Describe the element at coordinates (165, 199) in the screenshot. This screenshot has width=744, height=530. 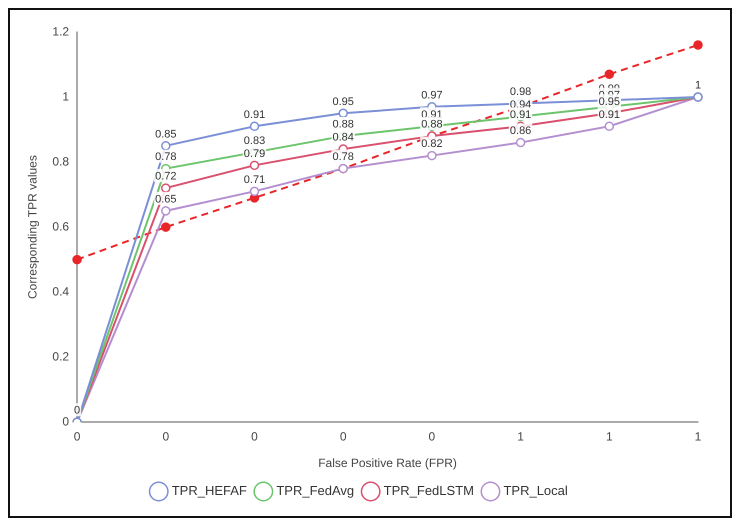
I see `data-label: 0.65` at that location.